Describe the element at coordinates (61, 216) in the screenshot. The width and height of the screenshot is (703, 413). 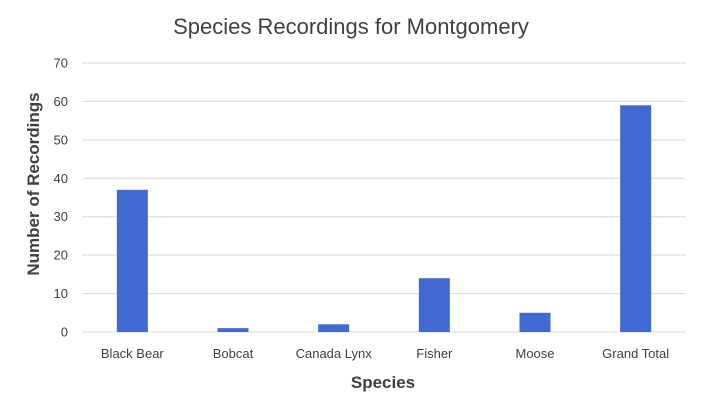
I see `y-tick-label: 30` at that location.